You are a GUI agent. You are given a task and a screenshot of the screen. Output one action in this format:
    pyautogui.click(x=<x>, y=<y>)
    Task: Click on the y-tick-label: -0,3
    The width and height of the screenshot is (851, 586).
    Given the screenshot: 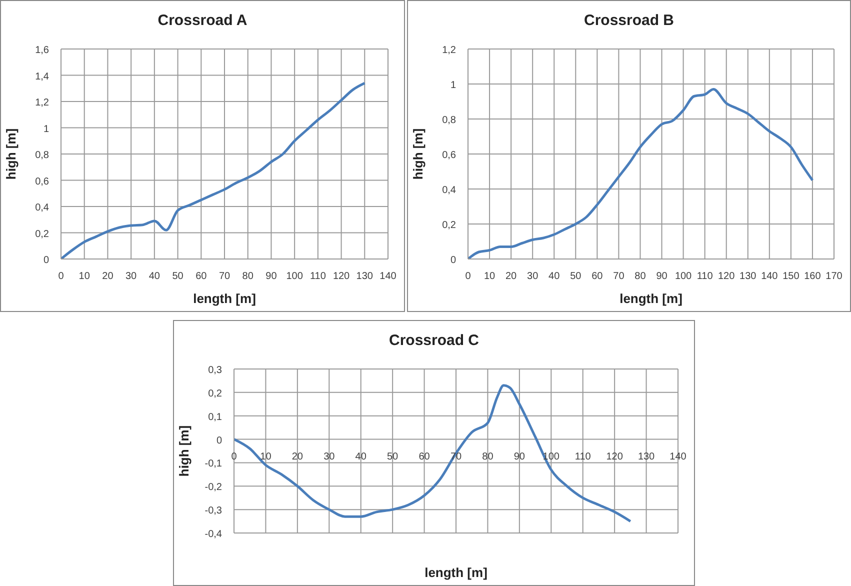 What is the action you would take?
    pyautogui.click(x=213, y=511)
    